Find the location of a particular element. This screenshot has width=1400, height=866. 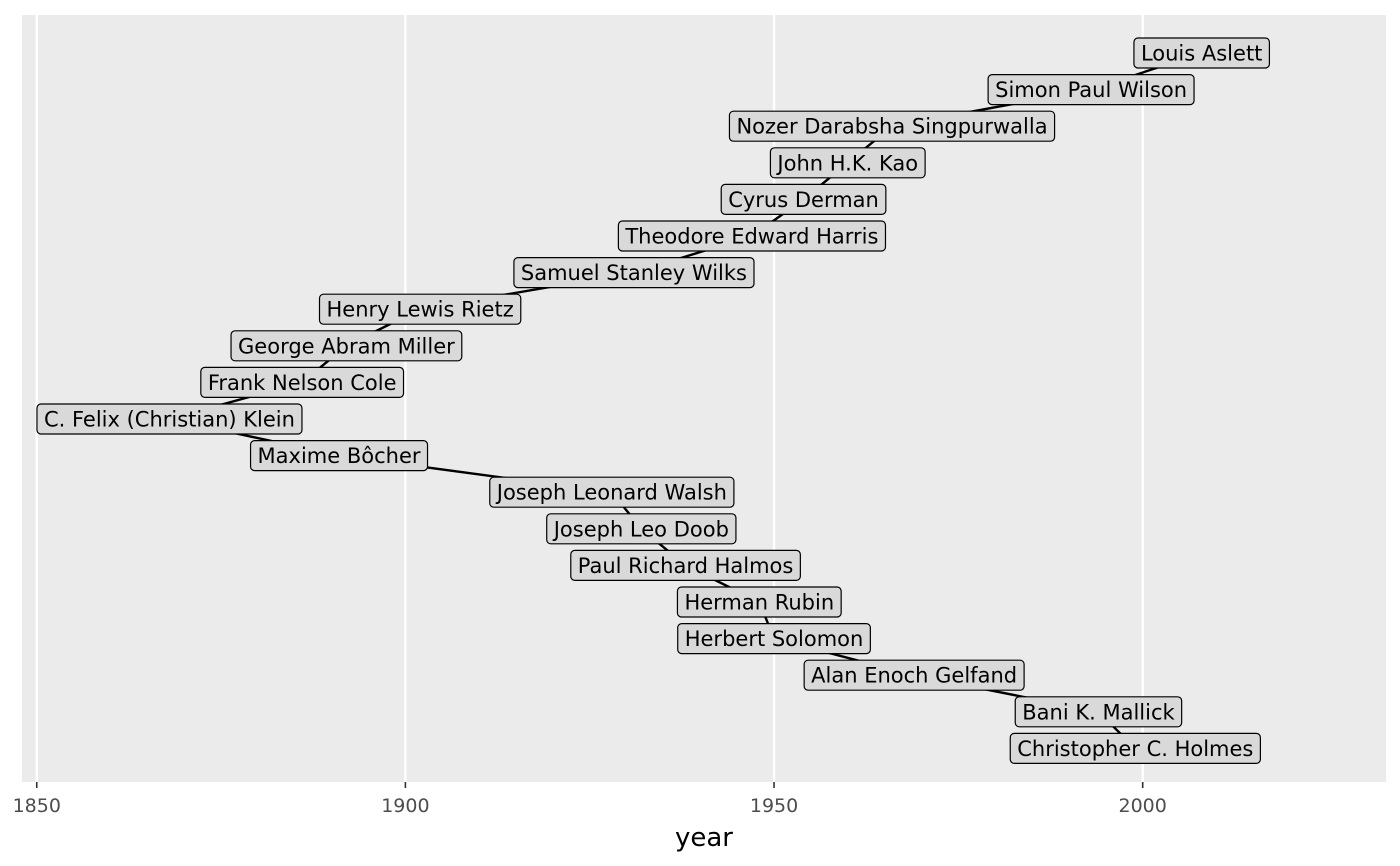

node-label-group: John H.K. Kao is located at coordinates (847, 163).